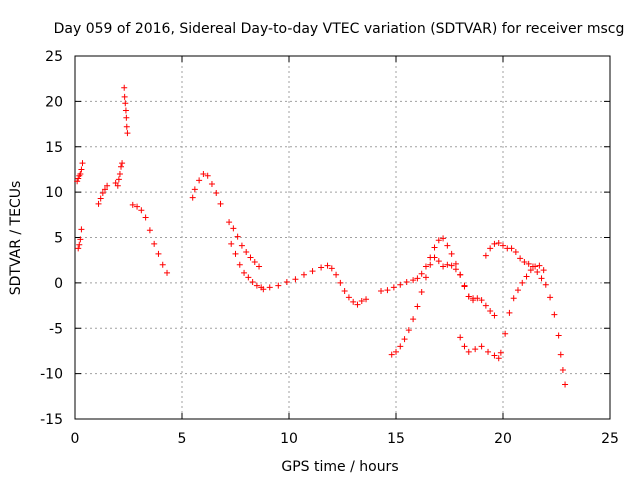 The image size is (640, 480). I want to click on y-tick-label: 15, so click(54, 148).